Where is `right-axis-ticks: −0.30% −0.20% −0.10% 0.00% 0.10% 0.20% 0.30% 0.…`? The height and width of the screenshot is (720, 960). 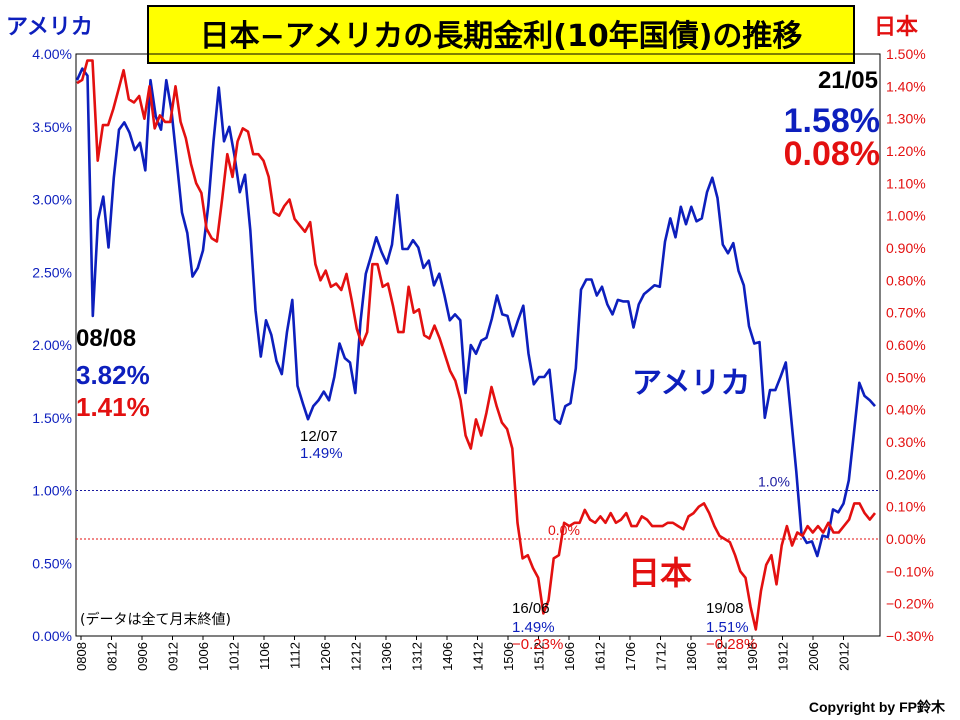
right-axis-ticks: −0.30% −0.20% −0.10% 0.00% 0.10% 0.20% 0.30% 0.… is located at coordinates (910, 345).